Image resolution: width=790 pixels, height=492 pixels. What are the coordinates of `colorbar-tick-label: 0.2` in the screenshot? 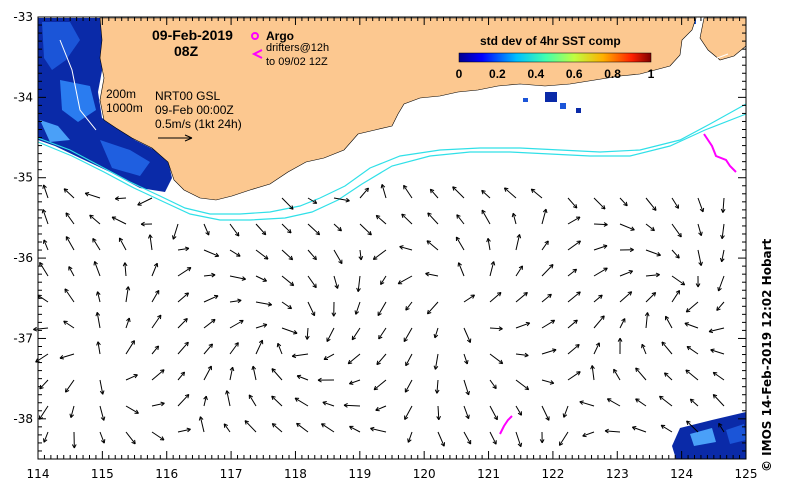 It's located at (497, 74).